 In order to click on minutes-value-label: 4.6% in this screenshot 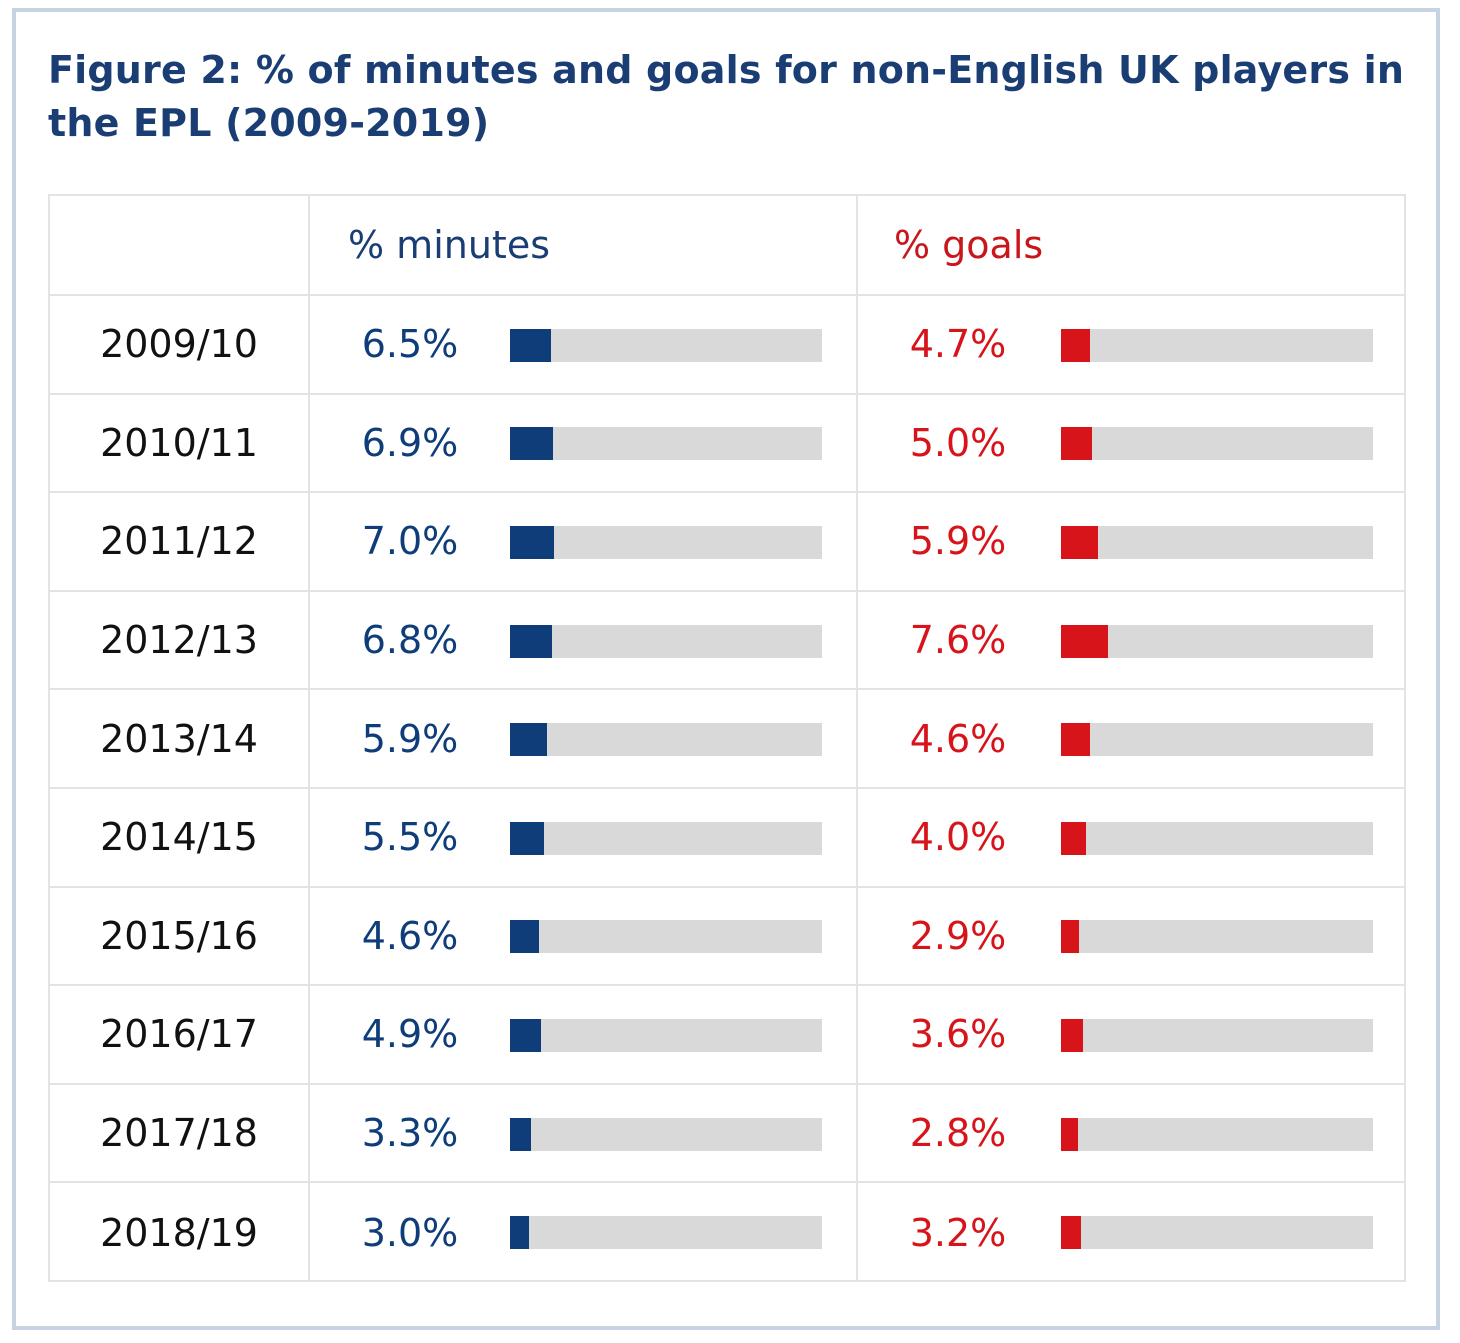, I will do `click(410, 935)`.